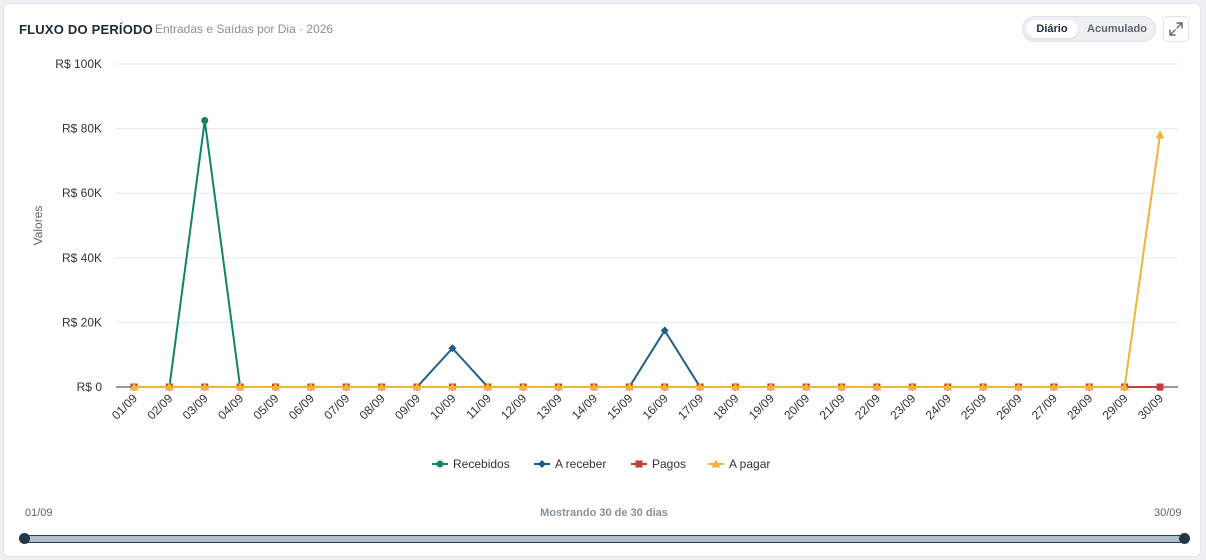 Image resolution: width=1206 pixels, height=560 pixels. Describe the element at coordinates (973, 406) in the screenshot. I see `x-tick-label: 25/09` at that location.